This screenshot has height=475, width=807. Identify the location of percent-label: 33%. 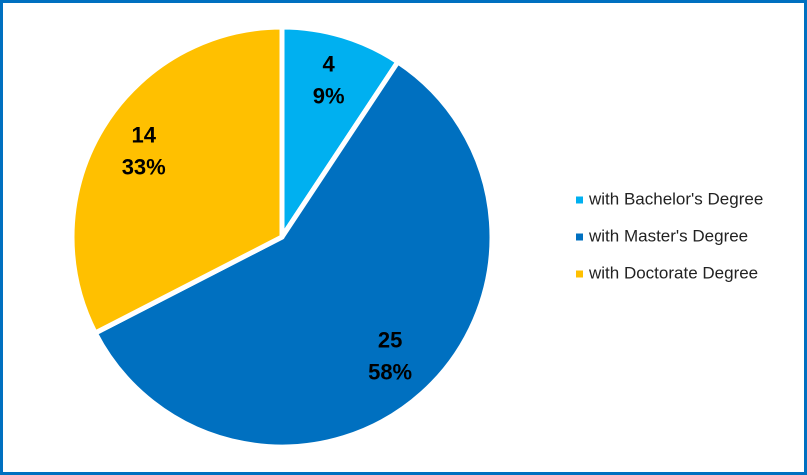
(144, 166).